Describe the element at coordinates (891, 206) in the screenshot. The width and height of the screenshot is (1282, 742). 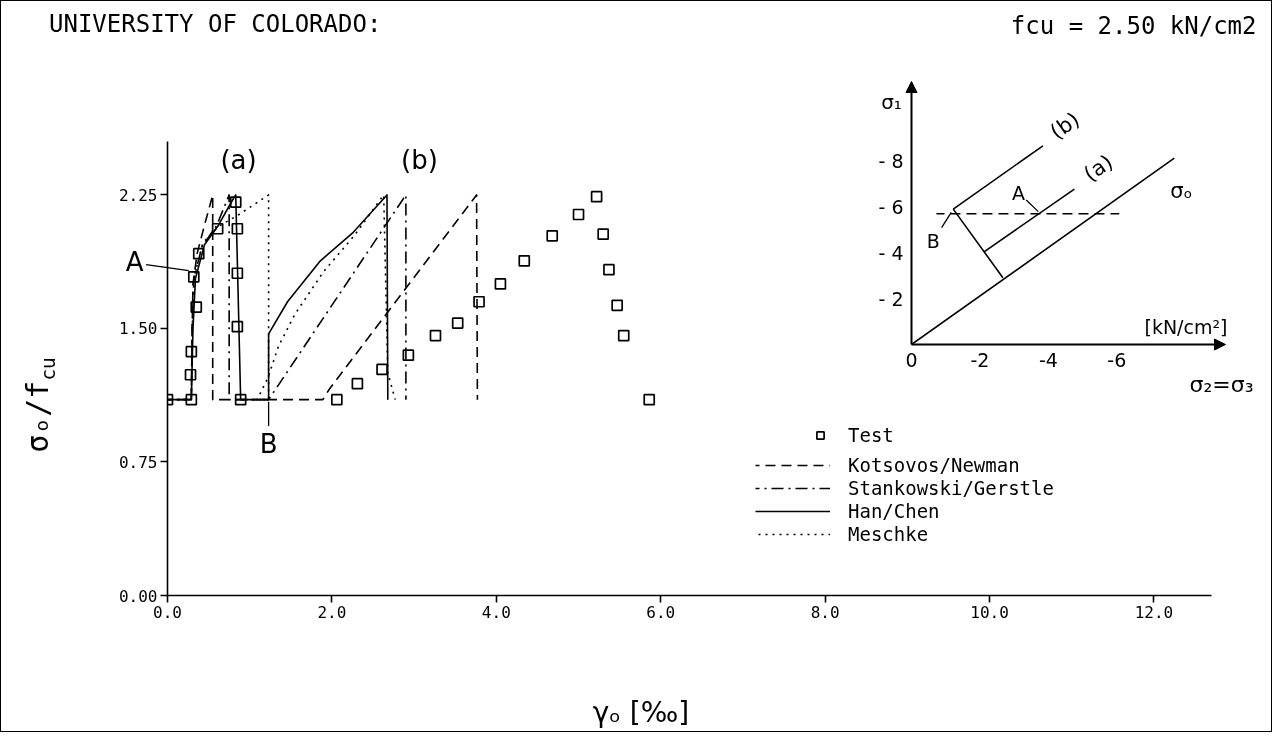
I see `y-tick-label: - 6` at that location.